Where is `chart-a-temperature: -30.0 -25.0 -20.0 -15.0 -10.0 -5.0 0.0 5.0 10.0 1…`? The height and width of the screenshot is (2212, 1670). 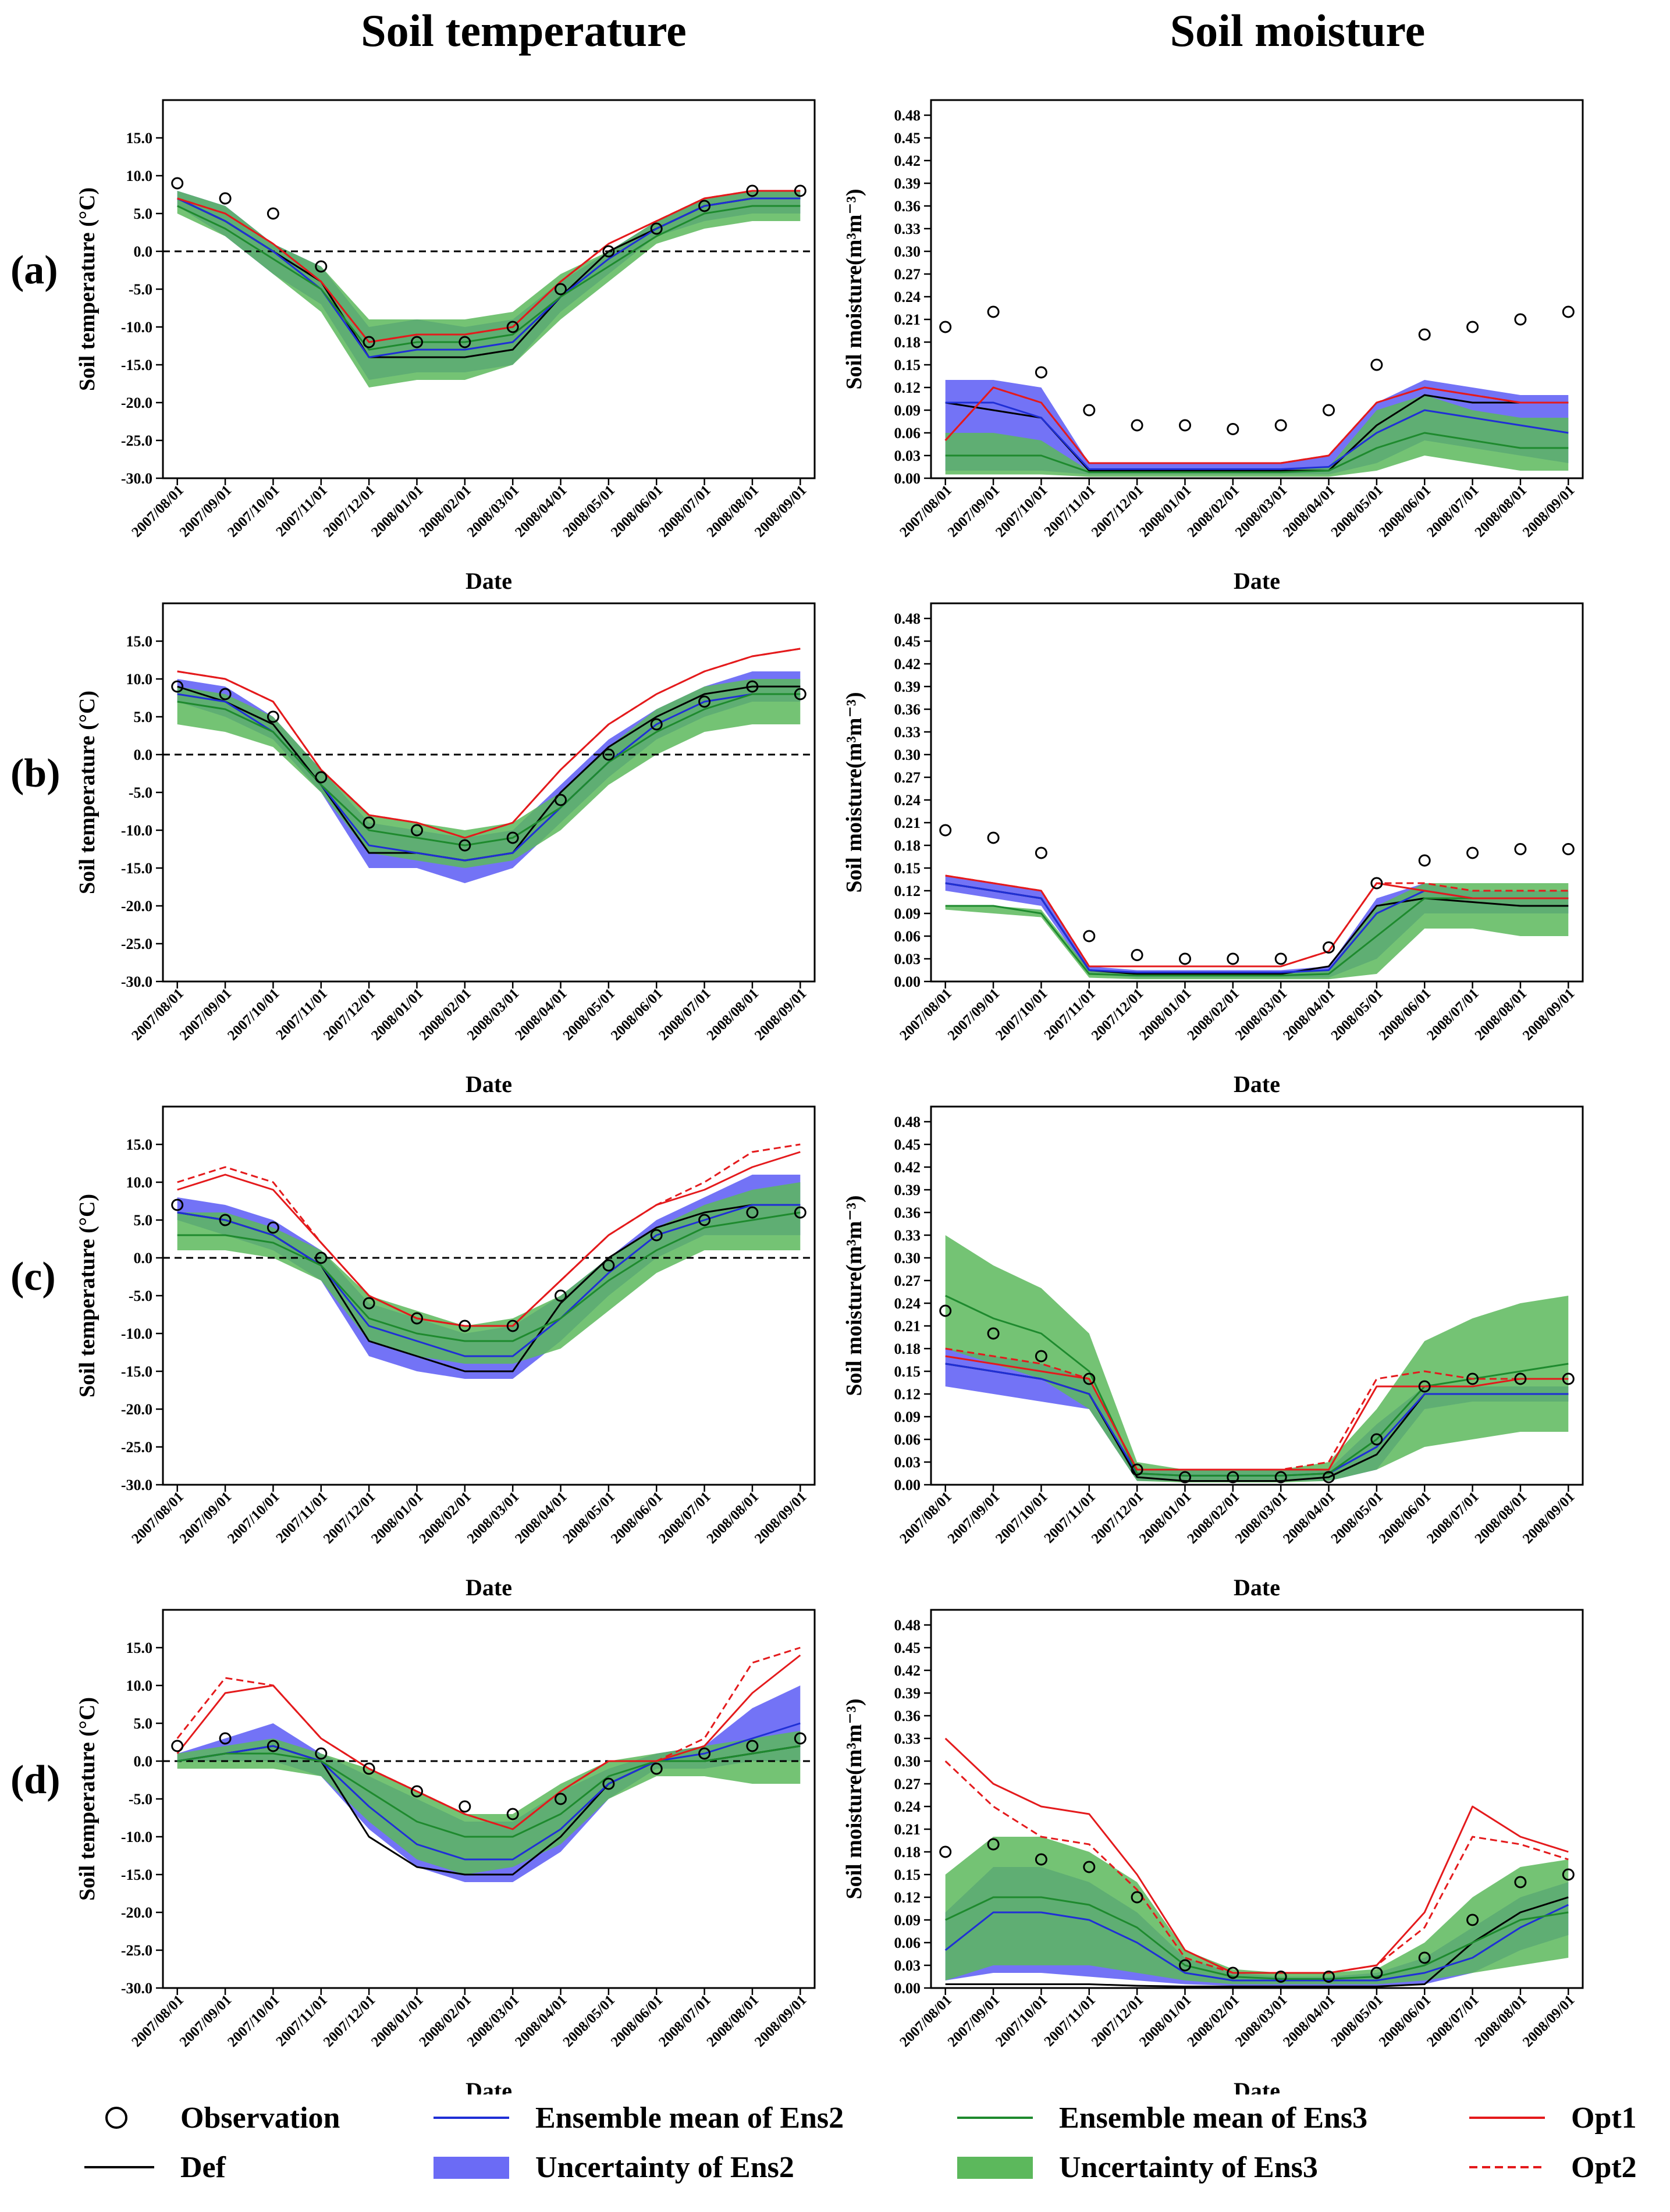 chart-a-temperature: -30.0 -25.0 -20.0 -15.0 -10.0 -5.0 0.0 5.0 10.0 1… is located at coordinates (445, 346).